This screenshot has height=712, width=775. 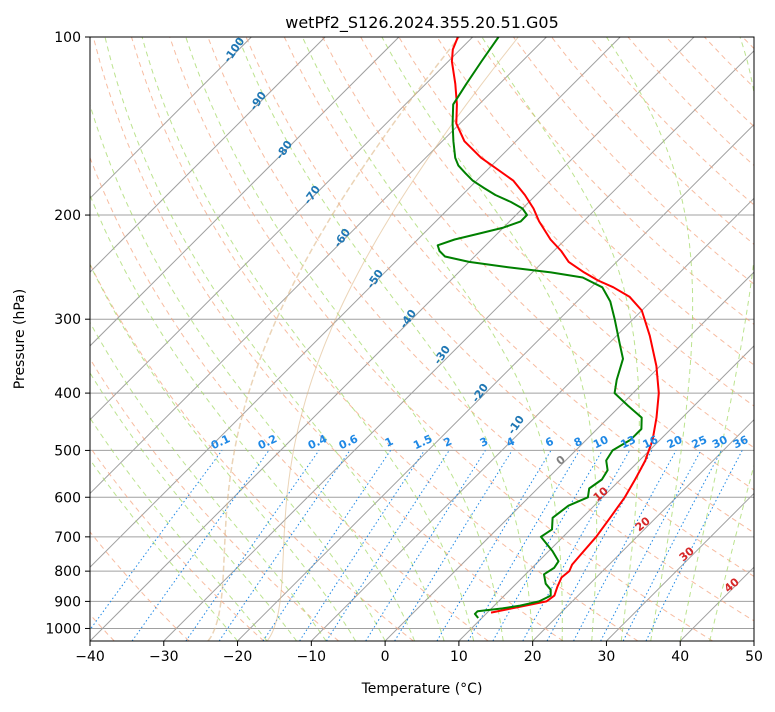 I want to click on x-tick-label: 50, so click(x=754, y=657).